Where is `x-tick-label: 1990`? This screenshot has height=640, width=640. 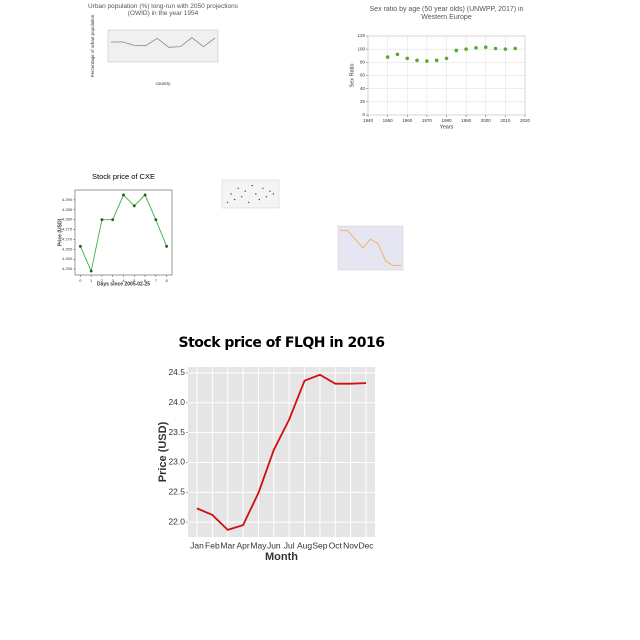
x-tick-label: 1990 is located at coordinates (466, 120).